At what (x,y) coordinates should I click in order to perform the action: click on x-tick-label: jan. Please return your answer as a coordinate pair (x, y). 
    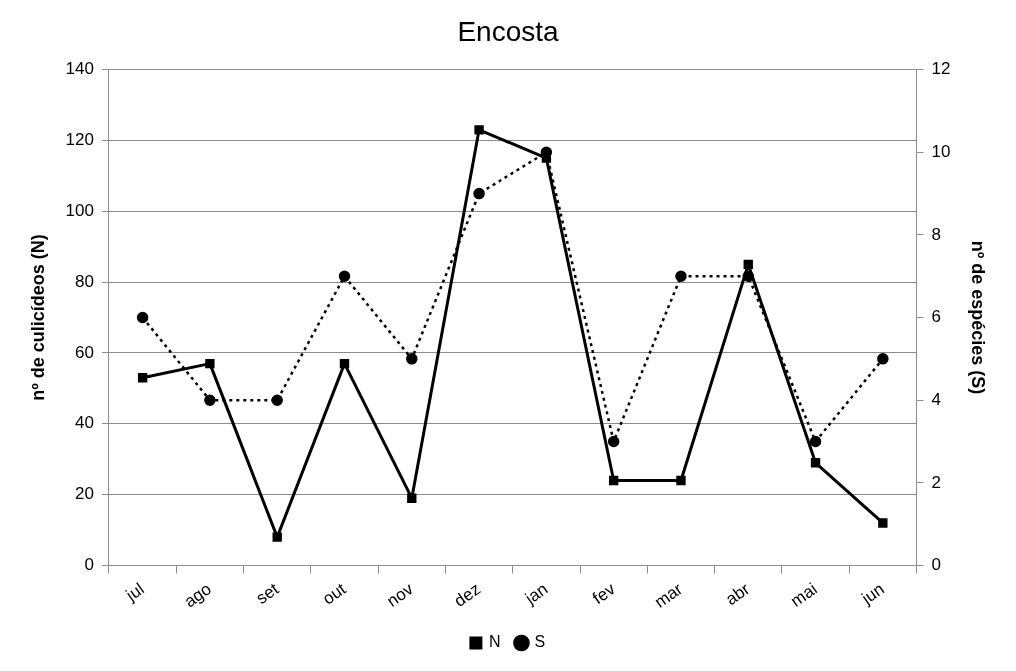
    Looking at the image, I should click on (536, 594).